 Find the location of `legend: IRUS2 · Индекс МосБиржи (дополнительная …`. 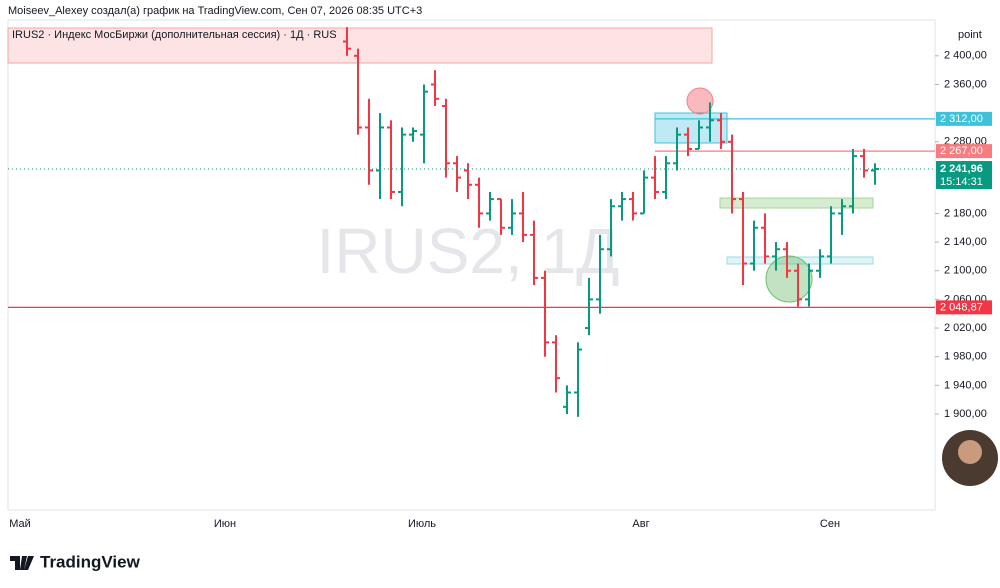

legend: IRUS2 · Индекс МосБиржи (дополнительная … is located at coordinates (174, 35).